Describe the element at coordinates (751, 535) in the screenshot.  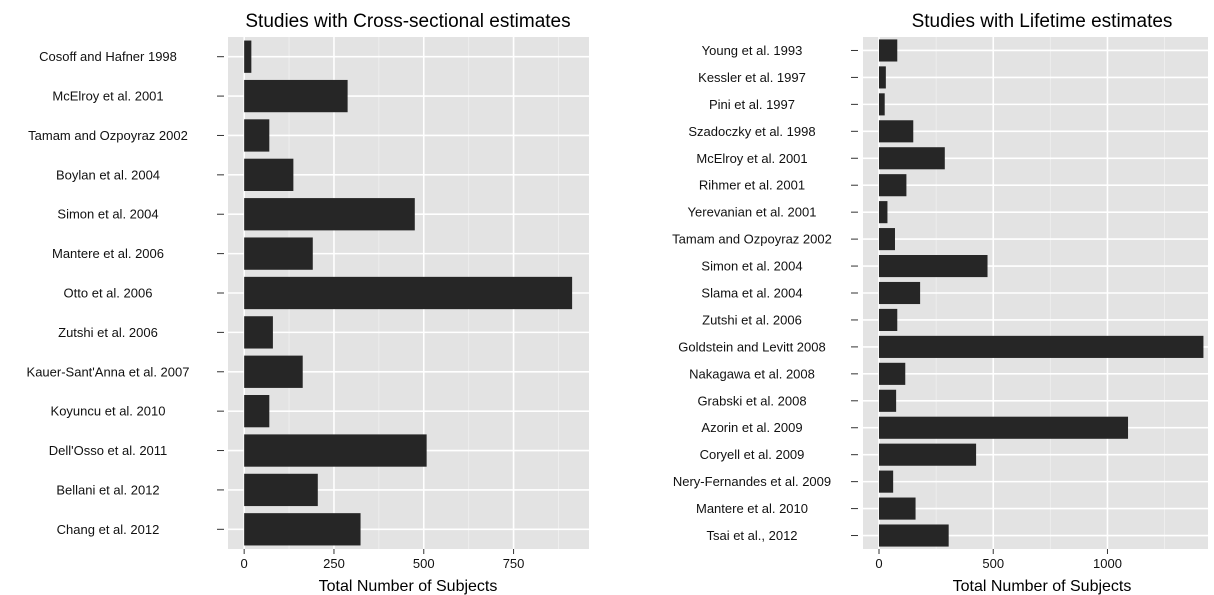
I see `y-tick-label: Tsai et al., 2012` at that location.